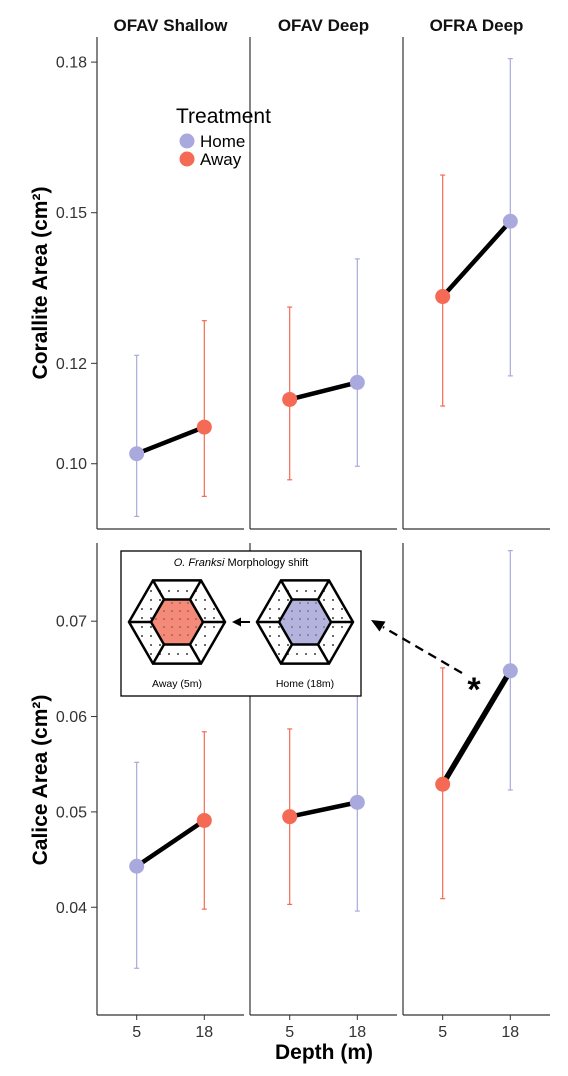 This screenshot has width=568, height=1076. Describe the element at coordinates (319, 25) in the screenshot. I see `facet-titles: OFAV Shallow OFAV Deep OFRA Deep` at that location.